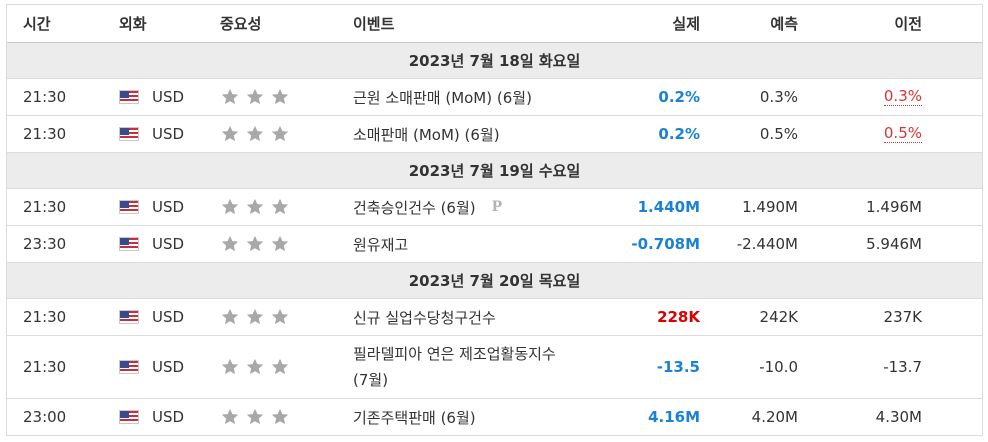 The height and width of the screenshot is (442, 988). Describe the element at coordinates (414, 417) in the screenshot. I see `event-name: 기존주택판매 (6월)` at that location.